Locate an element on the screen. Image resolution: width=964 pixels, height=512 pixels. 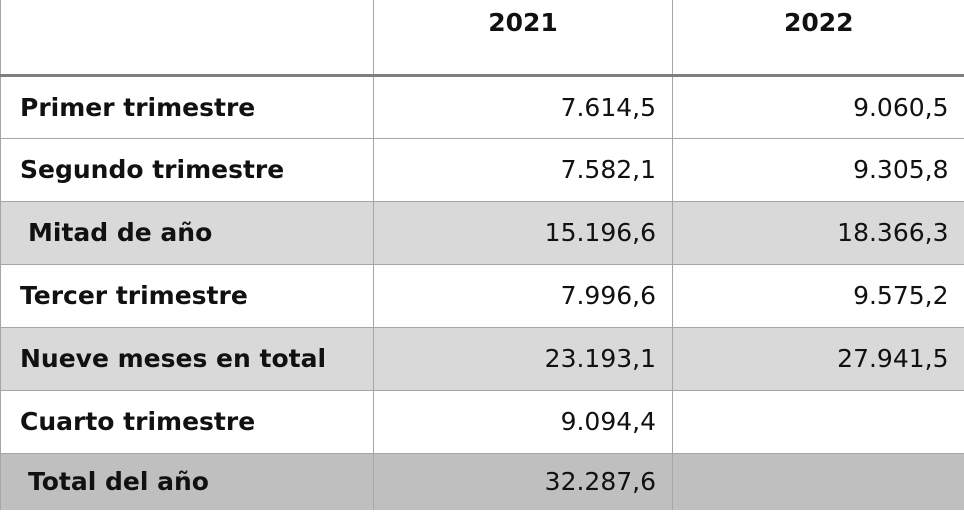
value-cell: 9.305,8 is located at coordinates (818, 169).